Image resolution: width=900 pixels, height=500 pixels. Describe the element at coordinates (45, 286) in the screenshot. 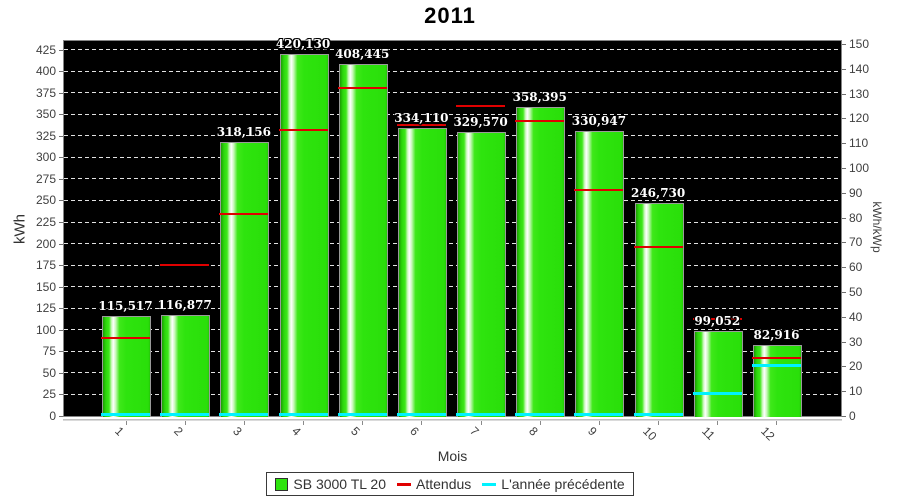

I see `left-axis-tick-label: 150` at that location.